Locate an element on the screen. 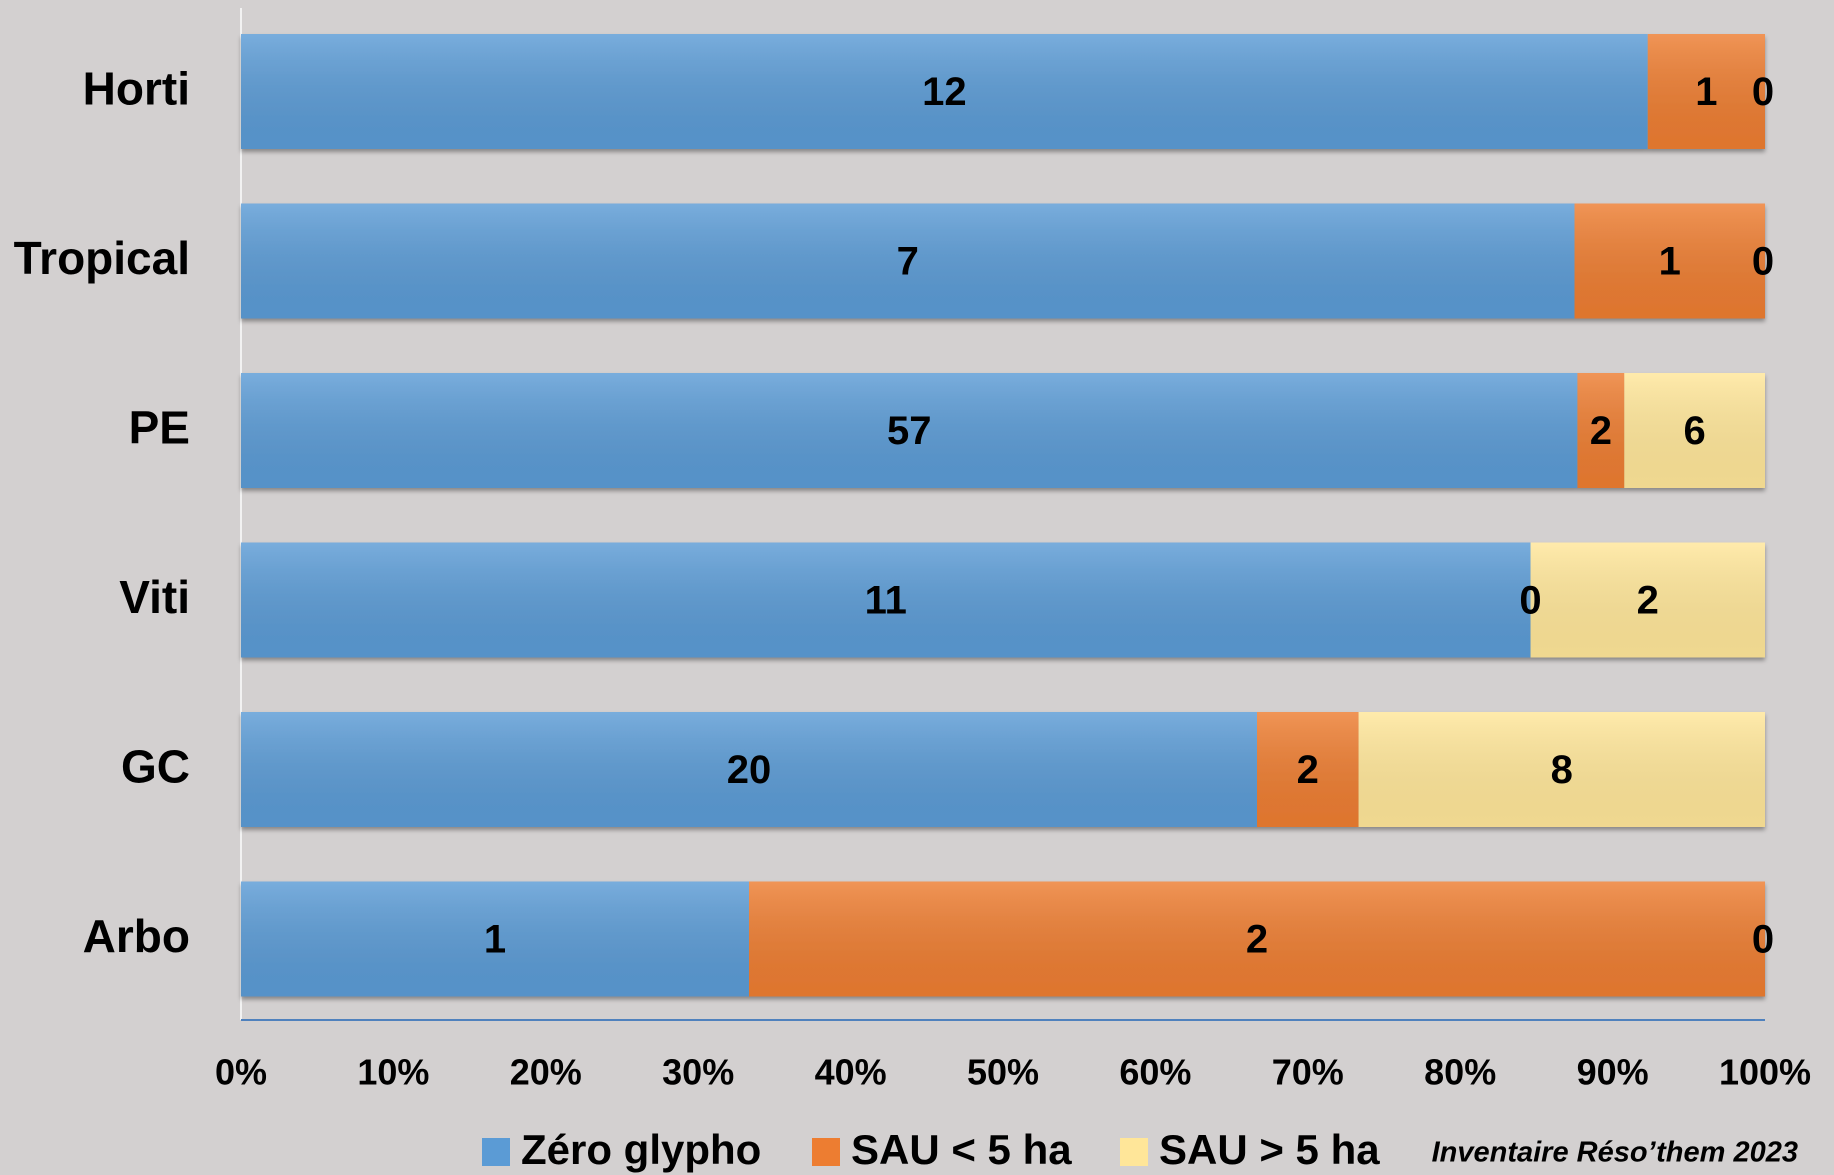 Image resolution: width=1834 pixels, height=1175 pixels. data-label: 11 is located at coordinates (886, 601).